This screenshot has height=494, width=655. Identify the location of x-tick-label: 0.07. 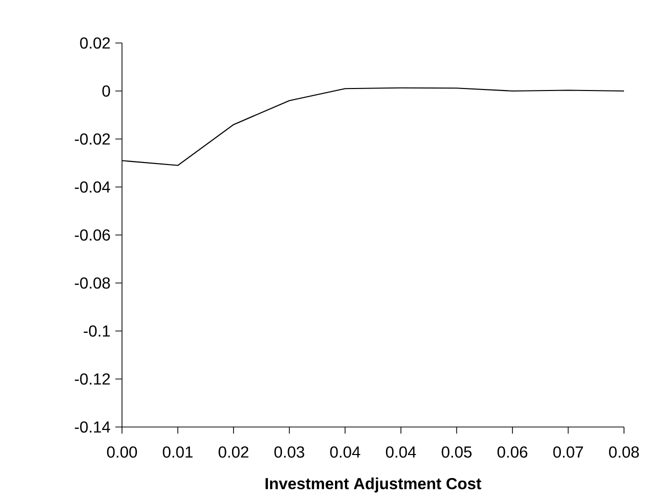
(568, 452).